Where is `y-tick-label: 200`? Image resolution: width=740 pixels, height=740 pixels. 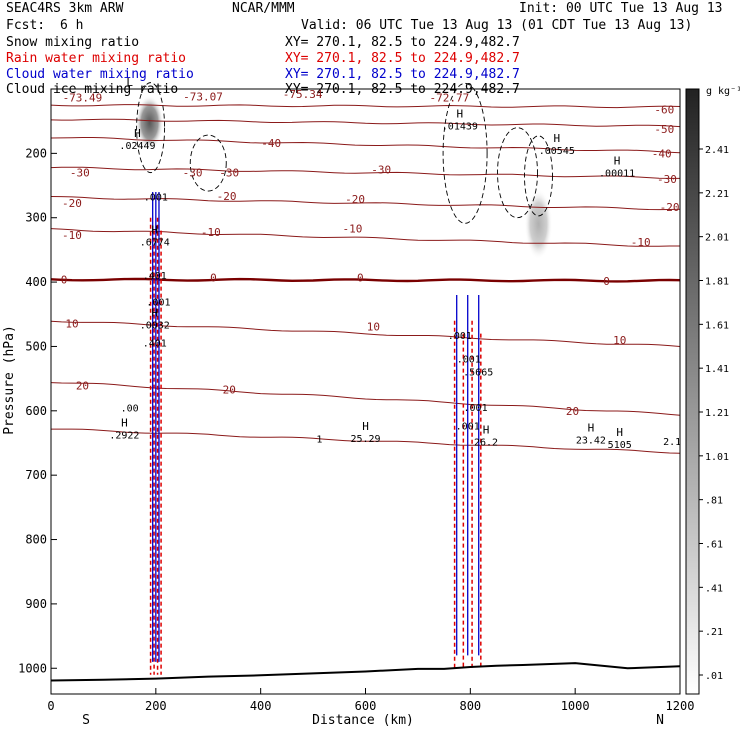 y-tick-label: 200 is located at coordinates (36, 153).